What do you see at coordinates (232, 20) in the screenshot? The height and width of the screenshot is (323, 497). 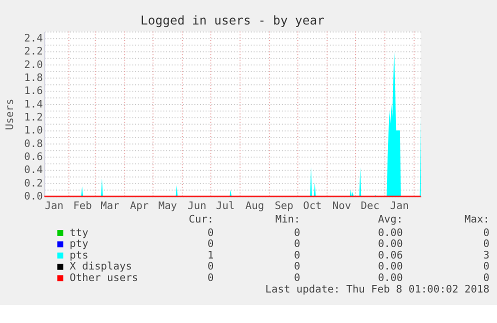 I see `chart-title: Logged in users - by year` at bounding box center [232, 20].